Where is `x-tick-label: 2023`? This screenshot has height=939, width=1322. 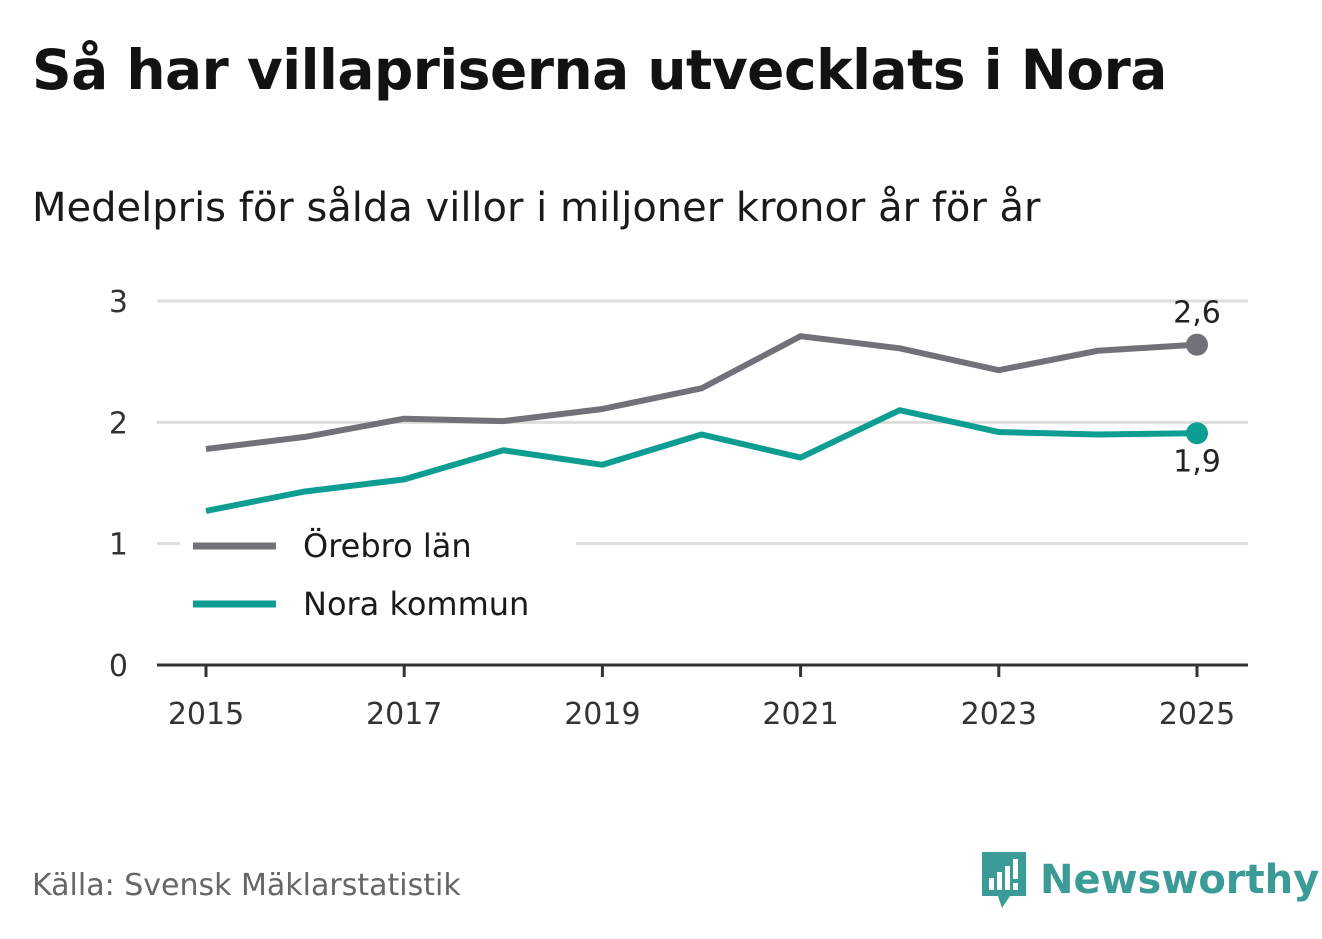
x-tick-label: 2023 is located at coordinates (999, 714).